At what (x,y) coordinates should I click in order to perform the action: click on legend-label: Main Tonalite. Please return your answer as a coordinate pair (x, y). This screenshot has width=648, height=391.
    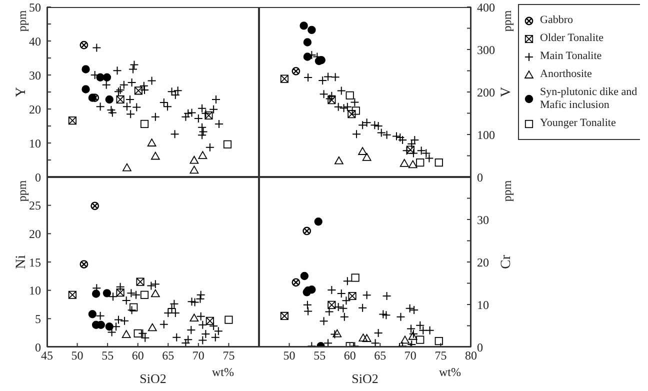
    Looking at the image, I should click on (571, 56).